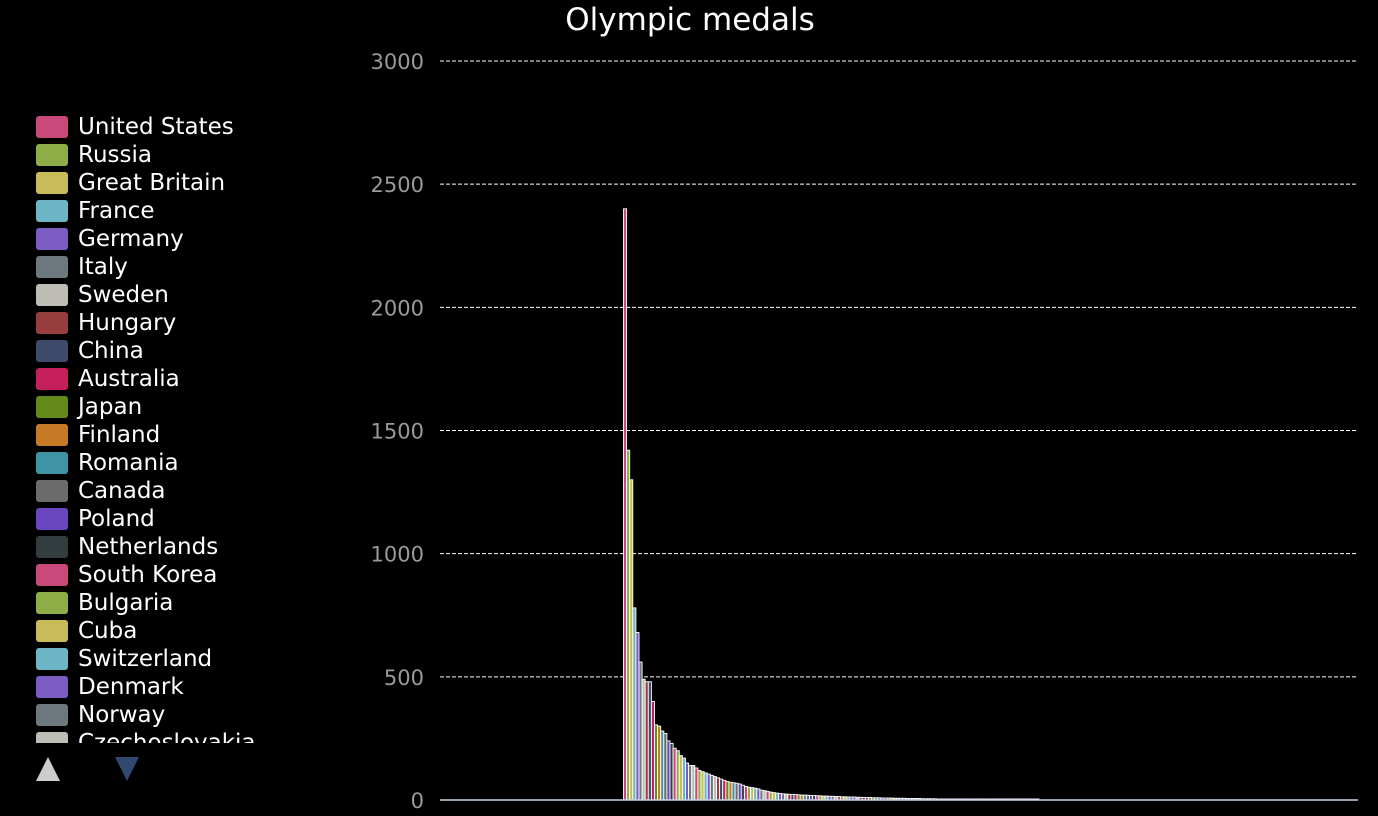  I want to click on legend-item: Australia, so click(176, 379).